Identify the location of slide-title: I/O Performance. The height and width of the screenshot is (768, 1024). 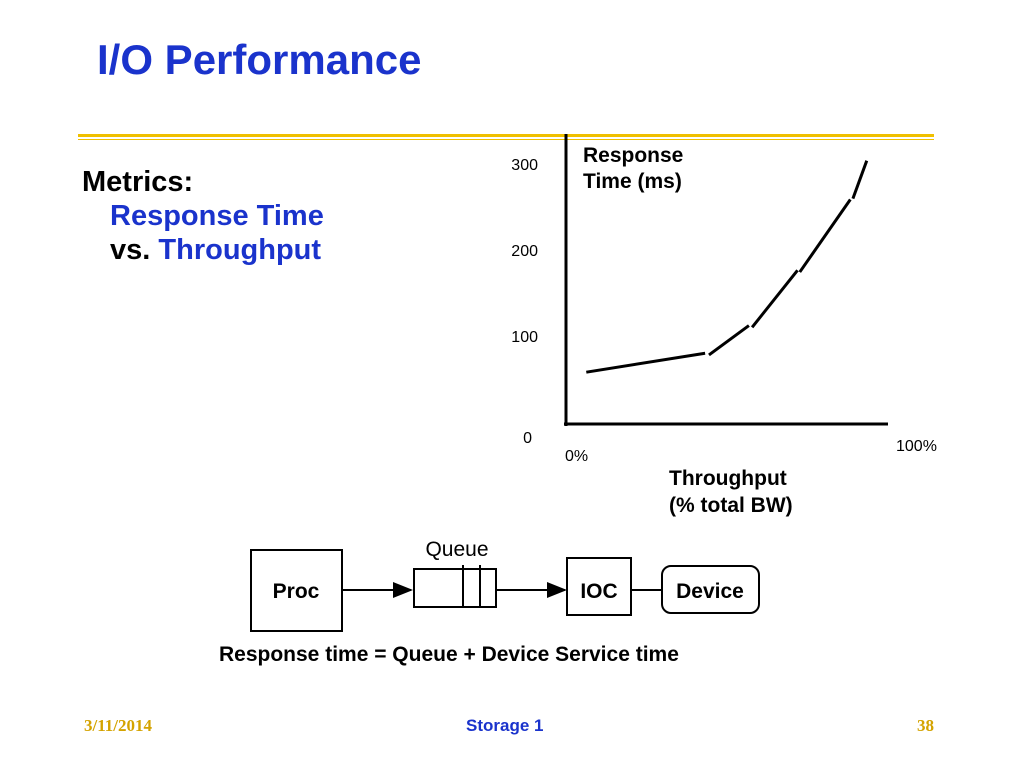
(259, 59).